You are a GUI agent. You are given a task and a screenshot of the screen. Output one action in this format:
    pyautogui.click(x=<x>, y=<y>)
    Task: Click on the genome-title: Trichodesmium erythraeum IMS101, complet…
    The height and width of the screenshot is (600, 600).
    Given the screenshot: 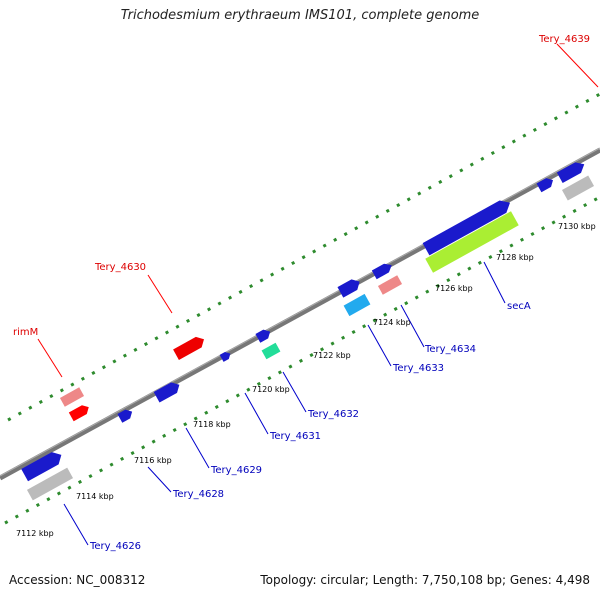 What is the action you would take?
    pyautogui.click(x=300, y=15)
    